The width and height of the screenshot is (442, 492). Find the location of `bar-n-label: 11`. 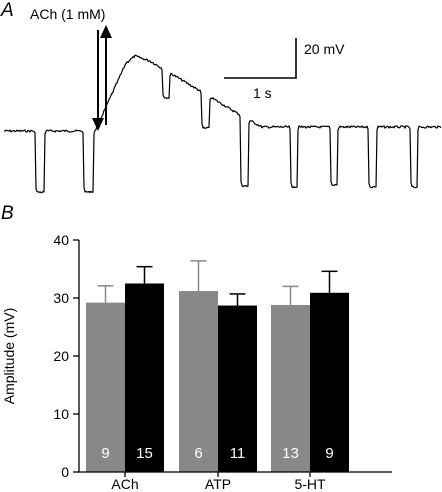

bar-n-label: 11 is located at coordinates (238, 453).